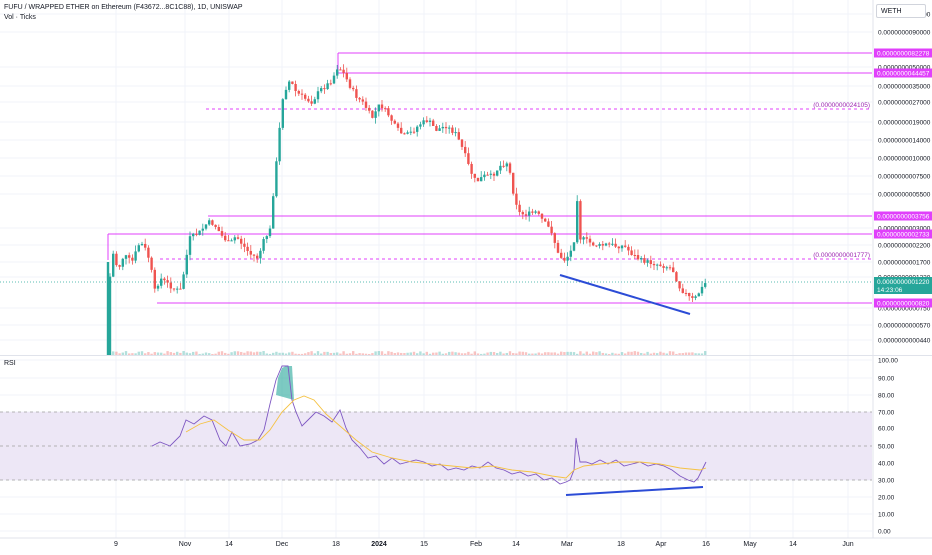  Describe the element at coordinates (904, 159) in the screenshot. I see `price-axis-tick: 0.0000000010000` at that location.